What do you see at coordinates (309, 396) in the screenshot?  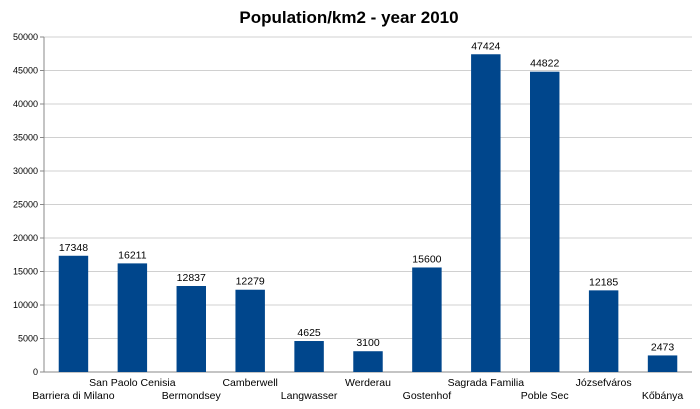 I see `x-category-label: Langwasser` at bounding box center [309, 396].